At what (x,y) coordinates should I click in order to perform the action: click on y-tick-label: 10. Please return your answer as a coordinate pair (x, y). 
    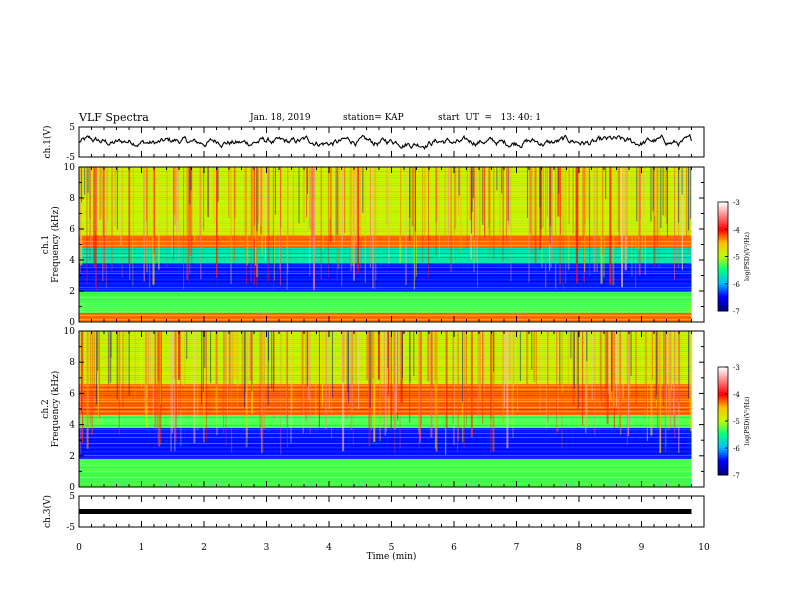
    Looking at the image, I should click on (70, 332).